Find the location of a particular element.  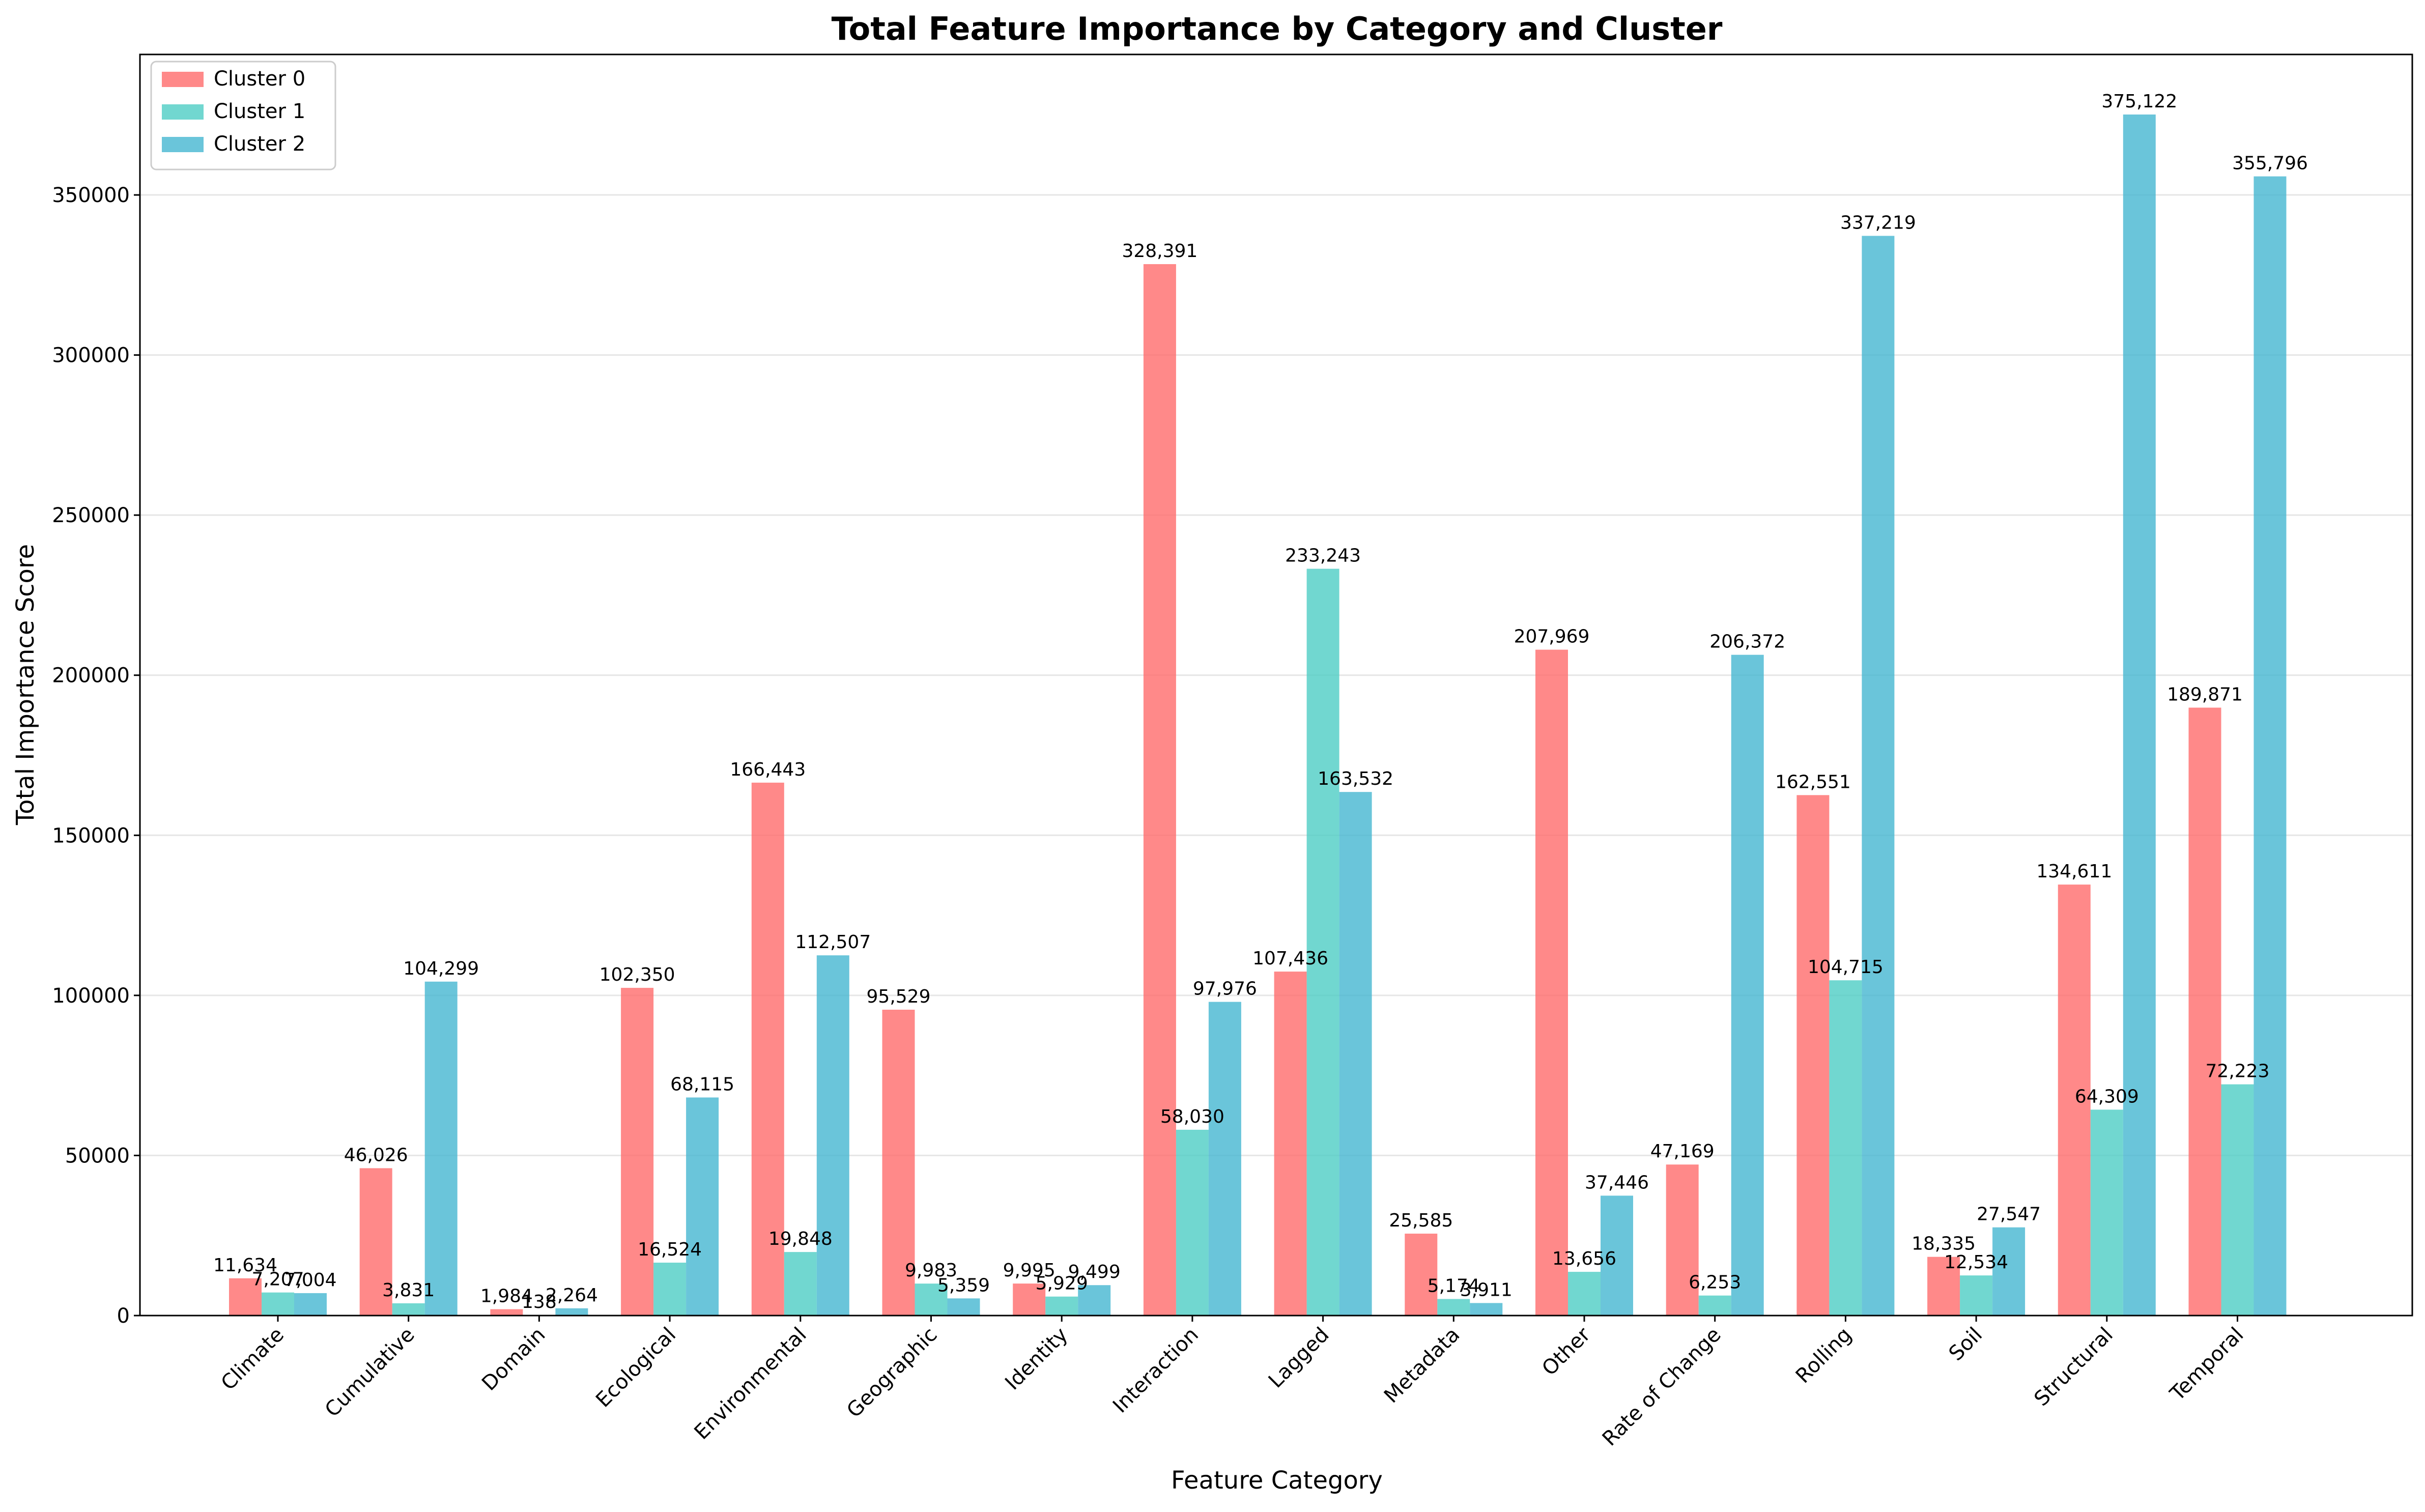

data-label: 233,243 is located at coordinates (1323, 556).